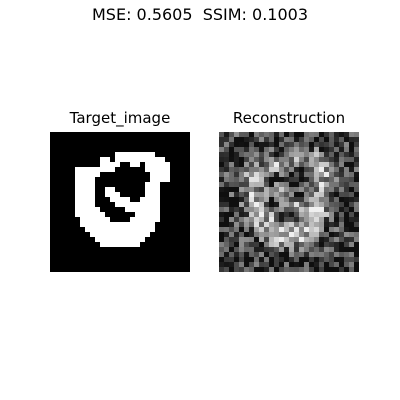 The image size is (400, 400). What do you see at coordinates (200, 15) in the screenshot?
I see `figure-title: MSE: 0.5605 SSIM: 0.1003` at bounding box center [200, 15].